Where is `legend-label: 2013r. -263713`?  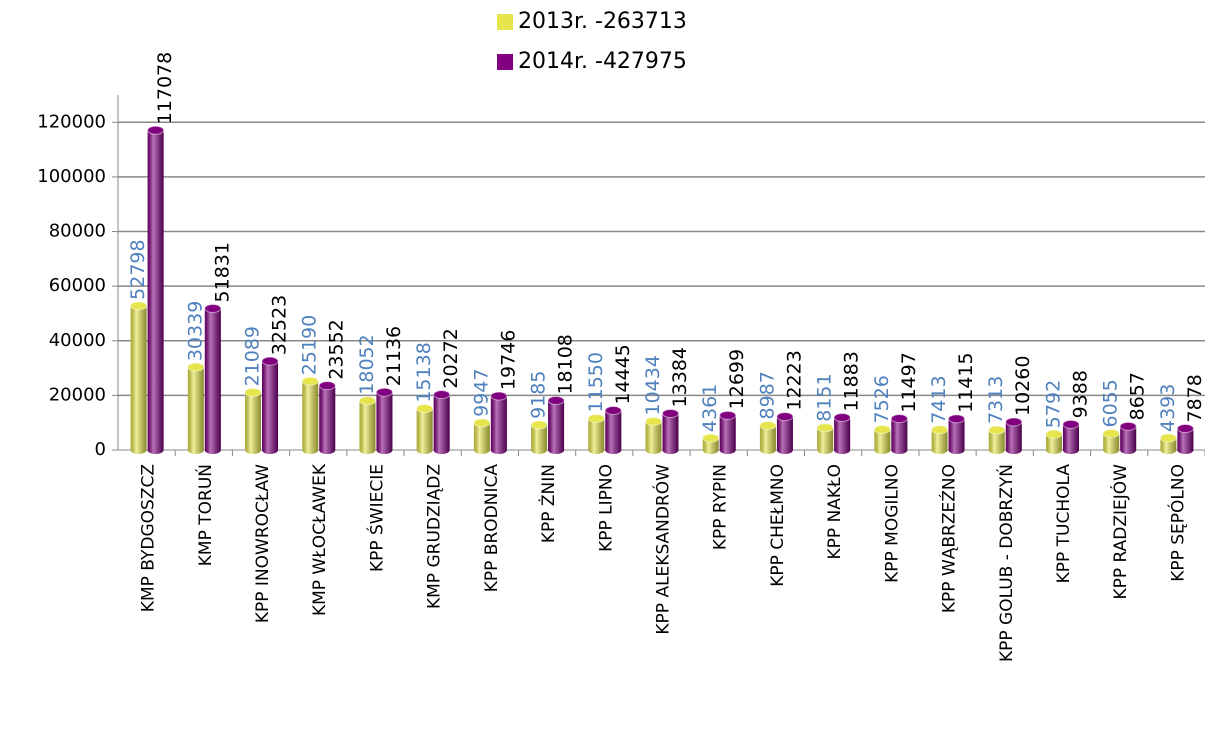 legend-label: 2013r. -263713 is located at coordinates (602, 21).